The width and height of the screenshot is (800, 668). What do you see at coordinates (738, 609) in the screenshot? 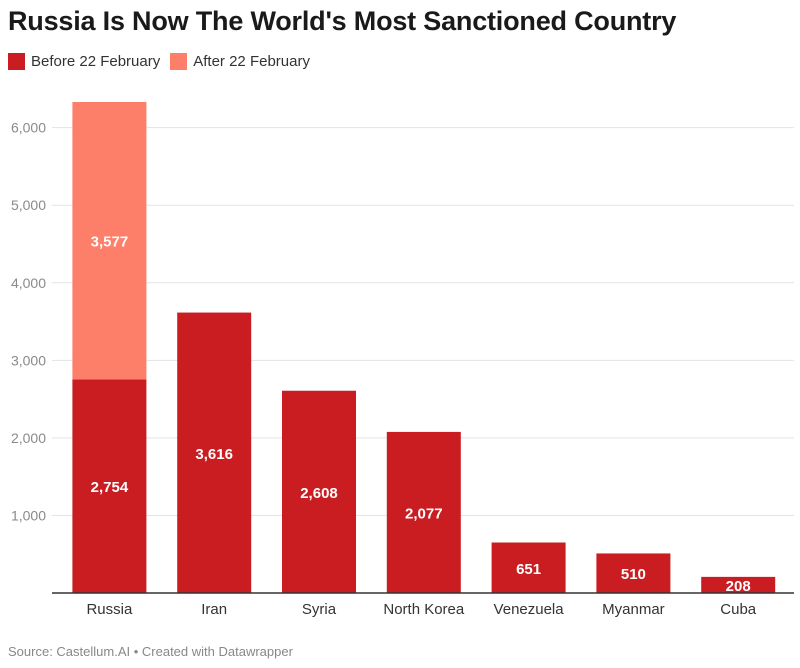
I see `x-category-label: Cuba` at bounding box center [738, 609].